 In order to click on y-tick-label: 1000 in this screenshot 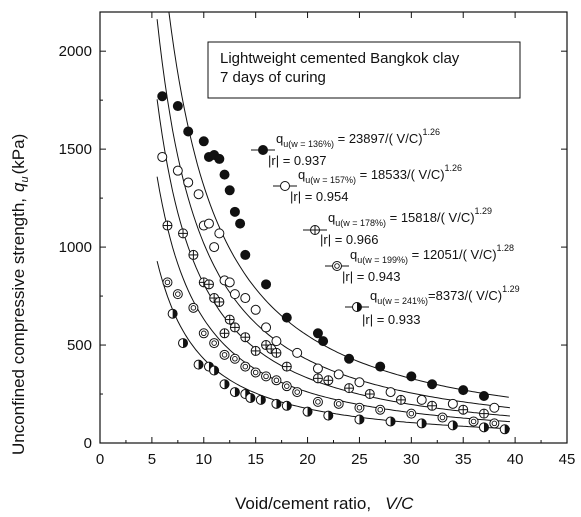, I will do `click(75, 247)`.